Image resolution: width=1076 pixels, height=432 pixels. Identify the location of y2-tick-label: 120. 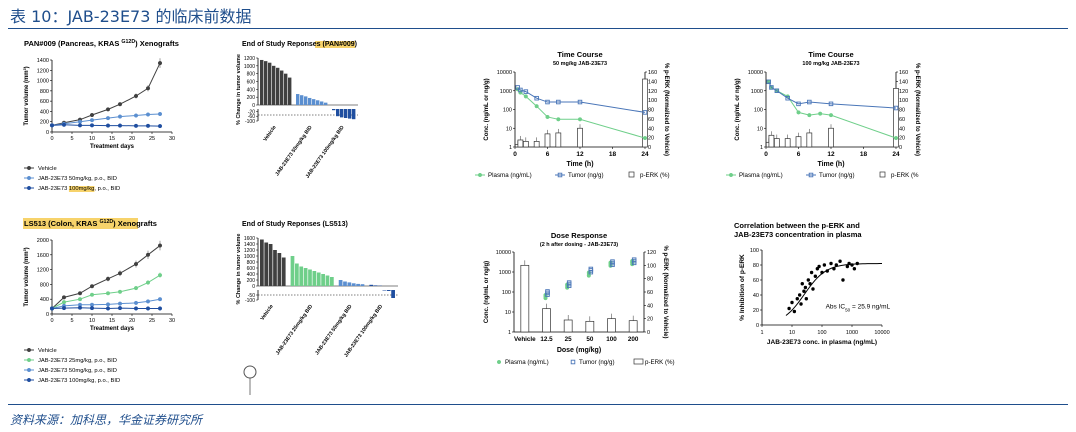
(903, 92).